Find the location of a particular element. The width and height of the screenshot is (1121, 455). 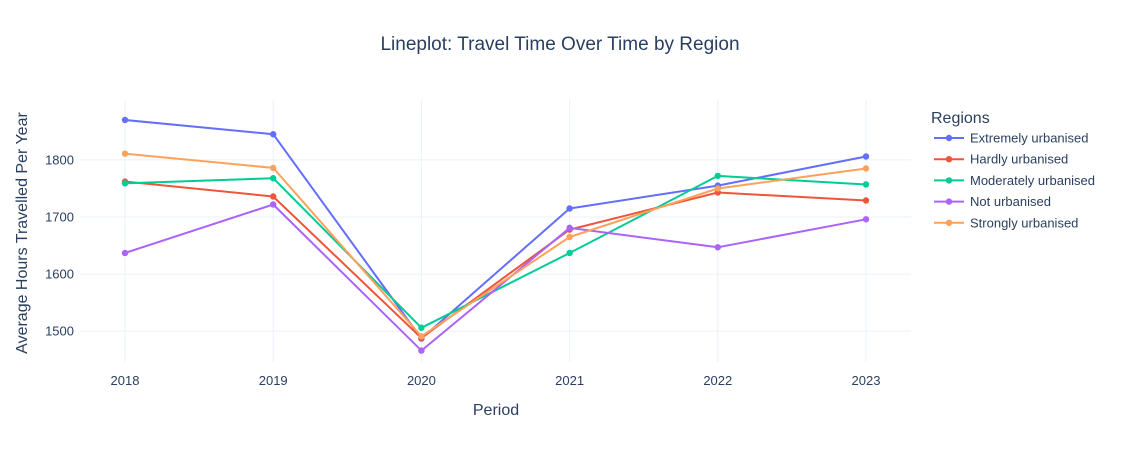

y-tick-label: 1700 is located at coordinates (59, 217).